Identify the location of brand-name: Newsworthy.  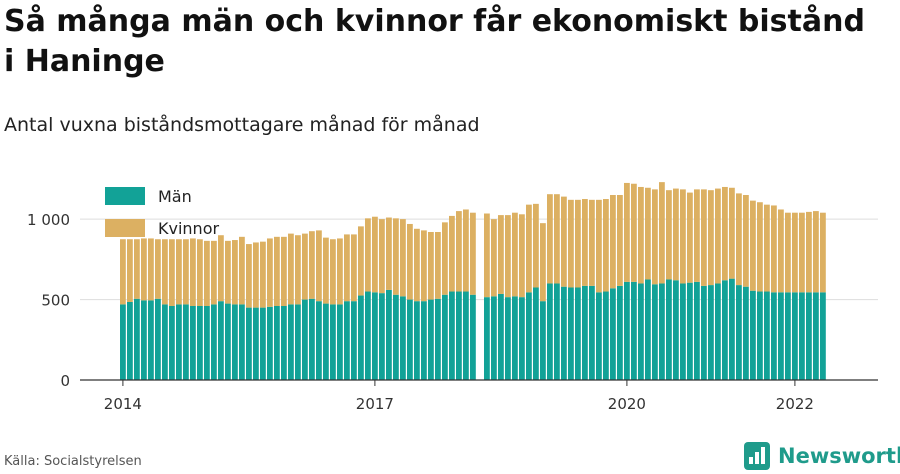
(839, 456).